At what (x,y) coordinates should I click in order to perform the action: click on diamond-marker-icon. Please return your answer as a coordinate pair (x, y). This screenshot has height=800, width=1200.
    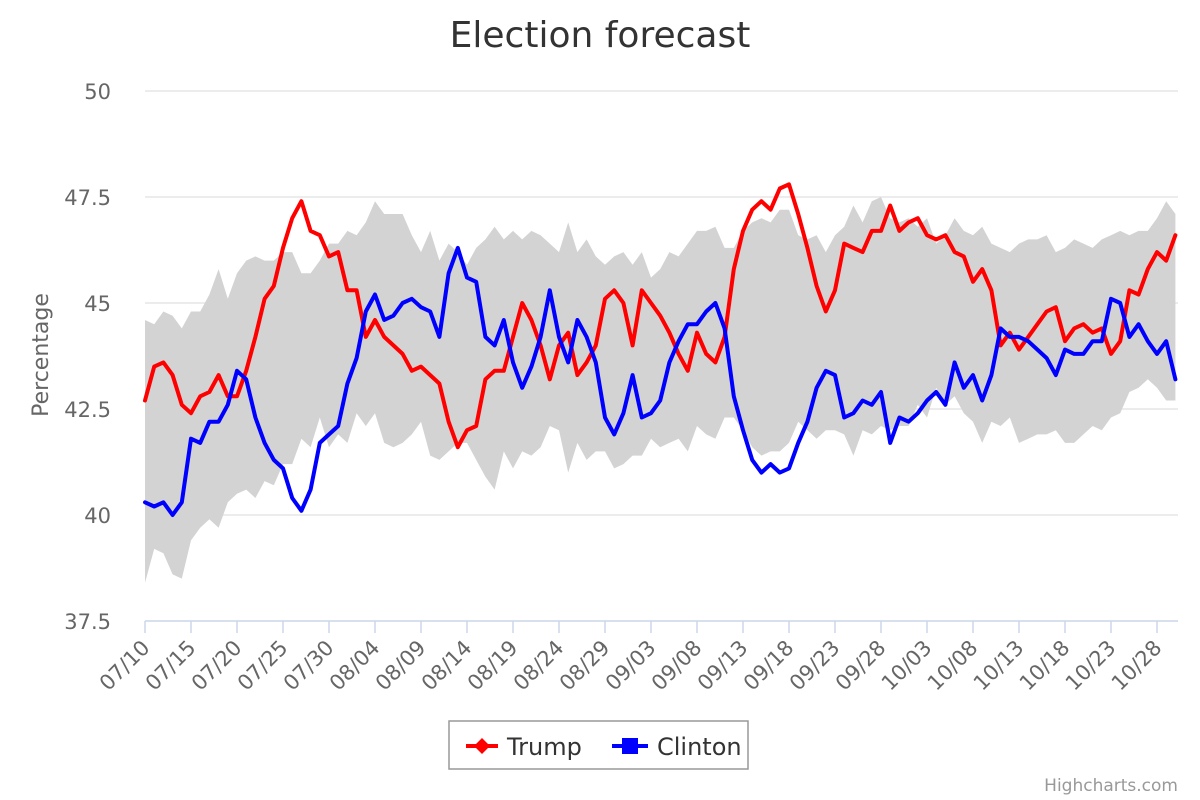
    Looking at the image, I should click on (482, 746).